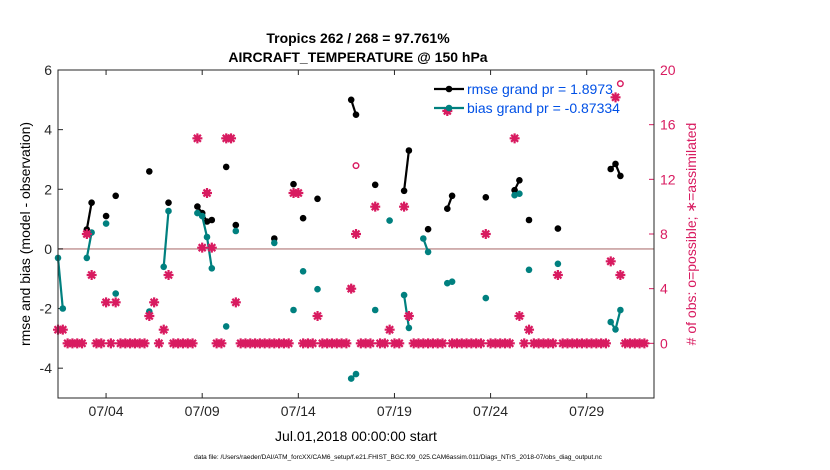  What do you see at coordinates (586, 411) in the screenshot?
I see `x-tick-label: 07/29` at bounding box center [586, 411].